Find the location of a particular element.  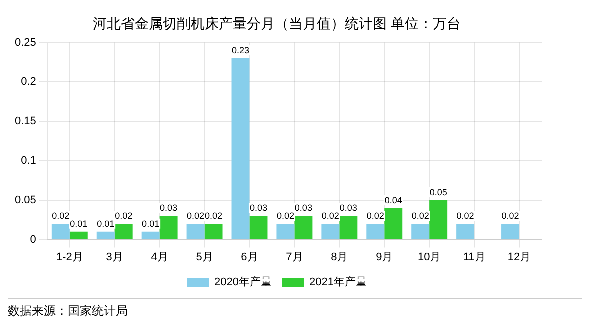

source-note: 数据来源：国家统计局 is located at coordinates (68, 311).